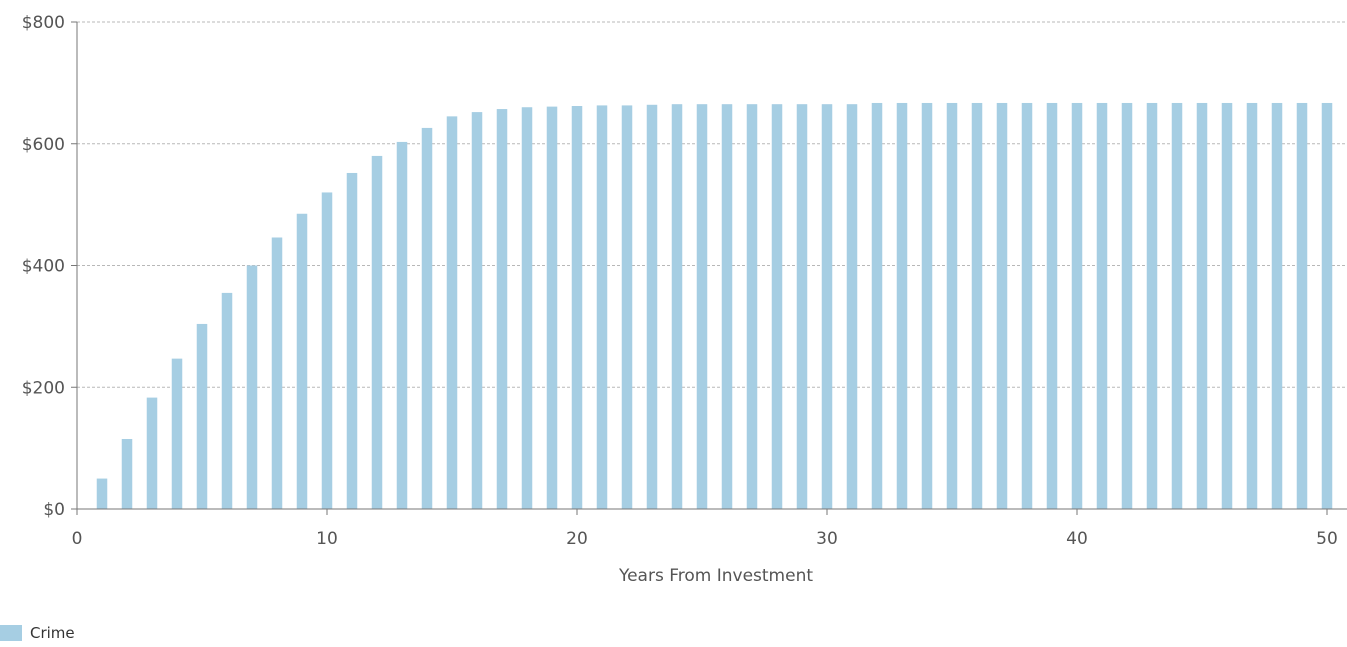 This screenshot has width=1347, height=647. What do you see at coordinates (43, 267) in the screenshot?
I see `y-tick-label-400: $400` at bounding box center [43, 267].